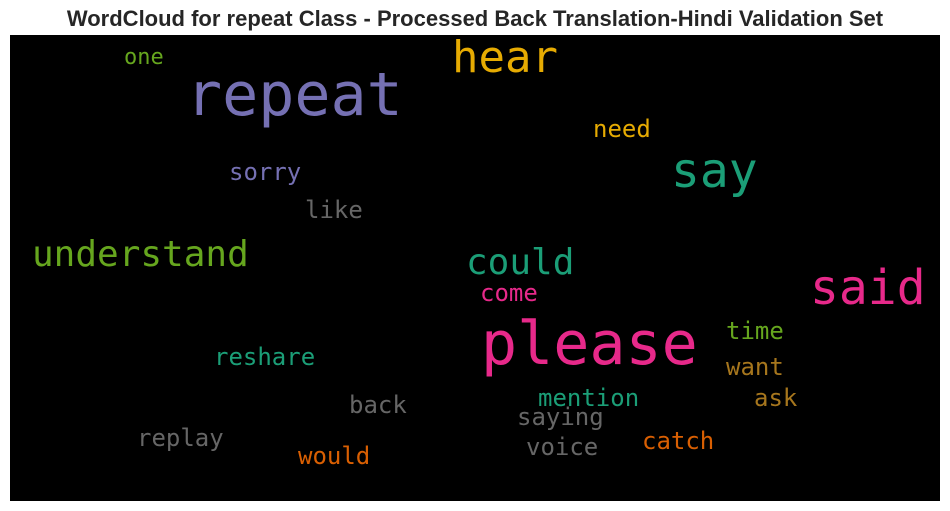 The image size is (950, 511). Describe the element at coordinates (868, 288) in the screenshot. I see `word-said: said` at that location.